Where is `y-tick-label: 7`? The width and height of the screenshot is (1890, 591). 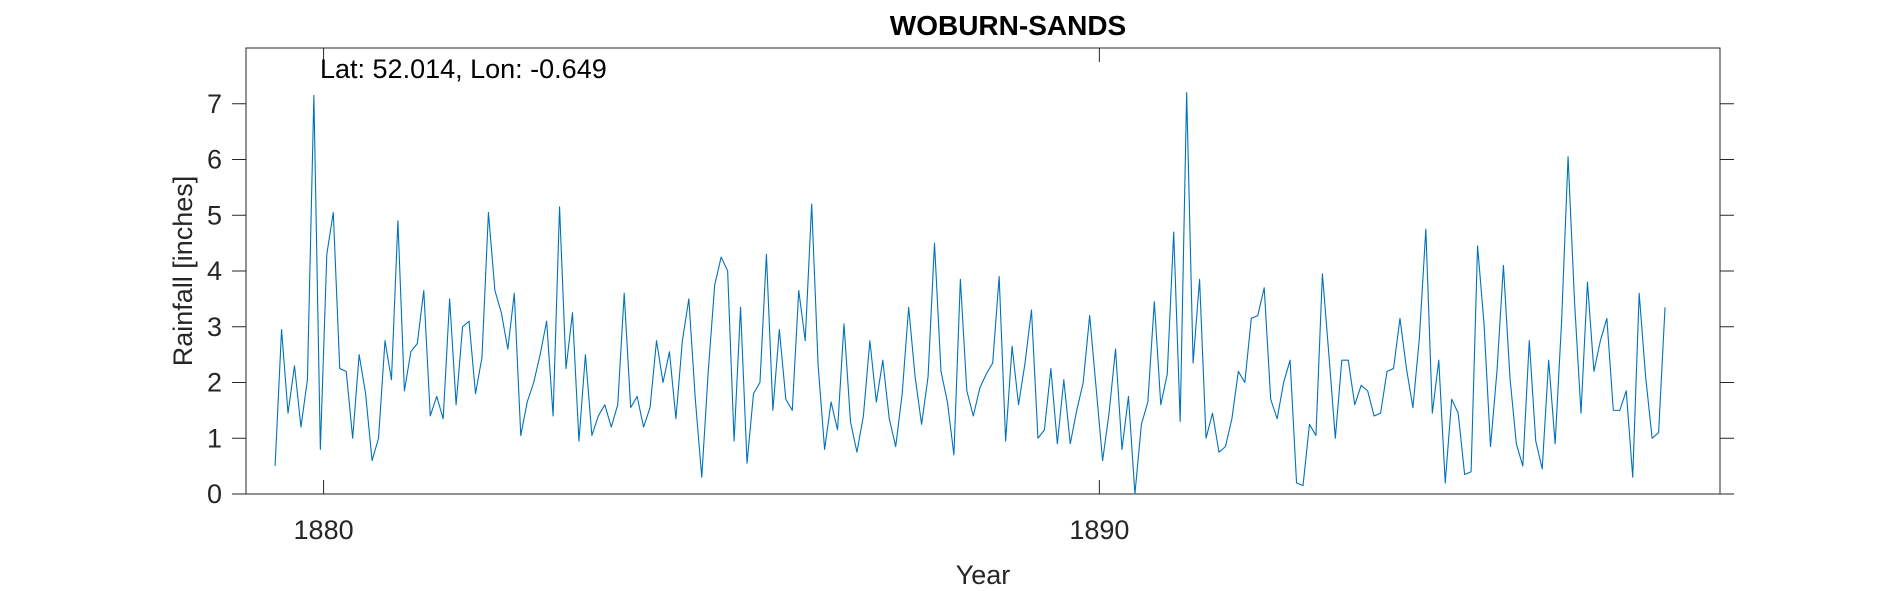
y-tick-label: 7 is located at coordinates (214, 104).